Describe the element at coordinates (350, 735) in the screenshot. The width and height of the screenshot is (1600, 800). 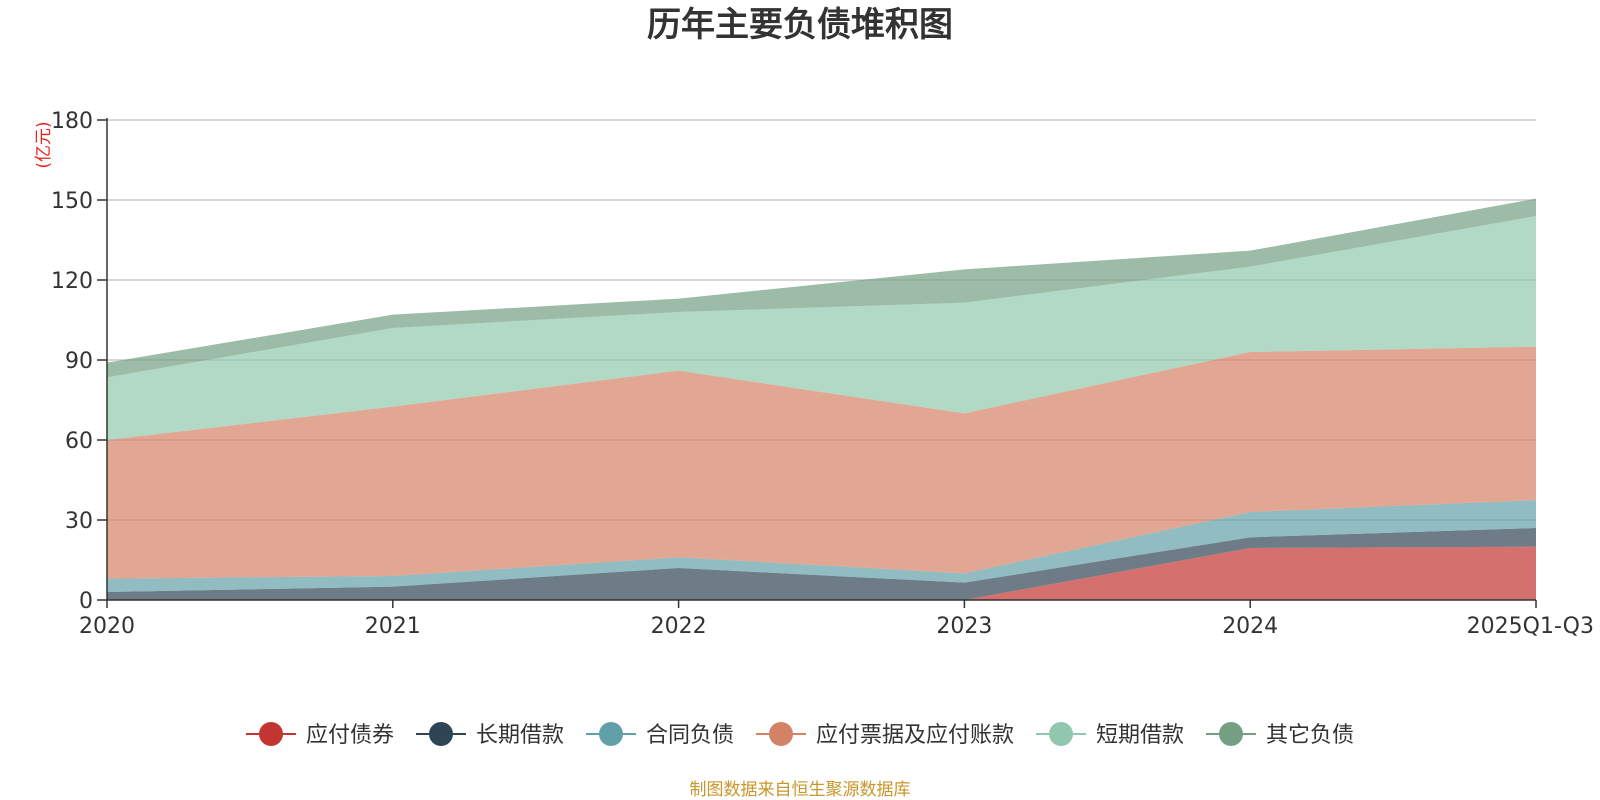
I see `legend-label-1: 应付债券` at that location.